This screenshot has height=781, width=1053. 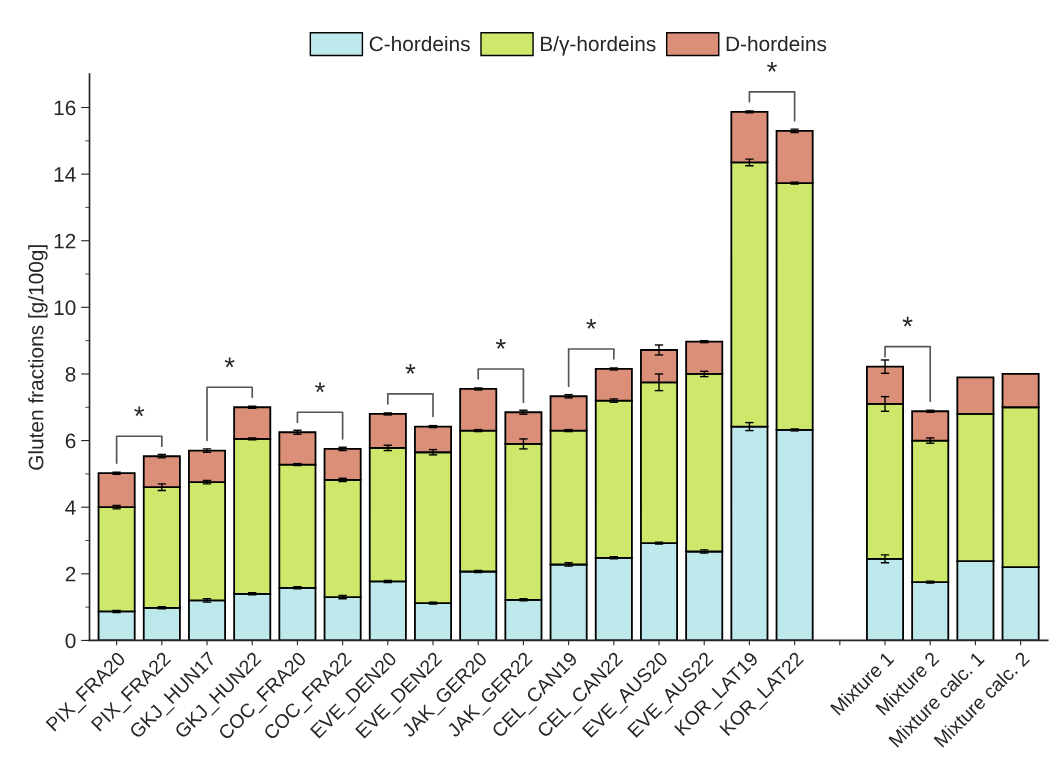 What do you see at coordinates (38, 357) in the screenshot?
I see `y-axis-title: Gluten fractions [g/100g]` at bounding box center [38, 357].